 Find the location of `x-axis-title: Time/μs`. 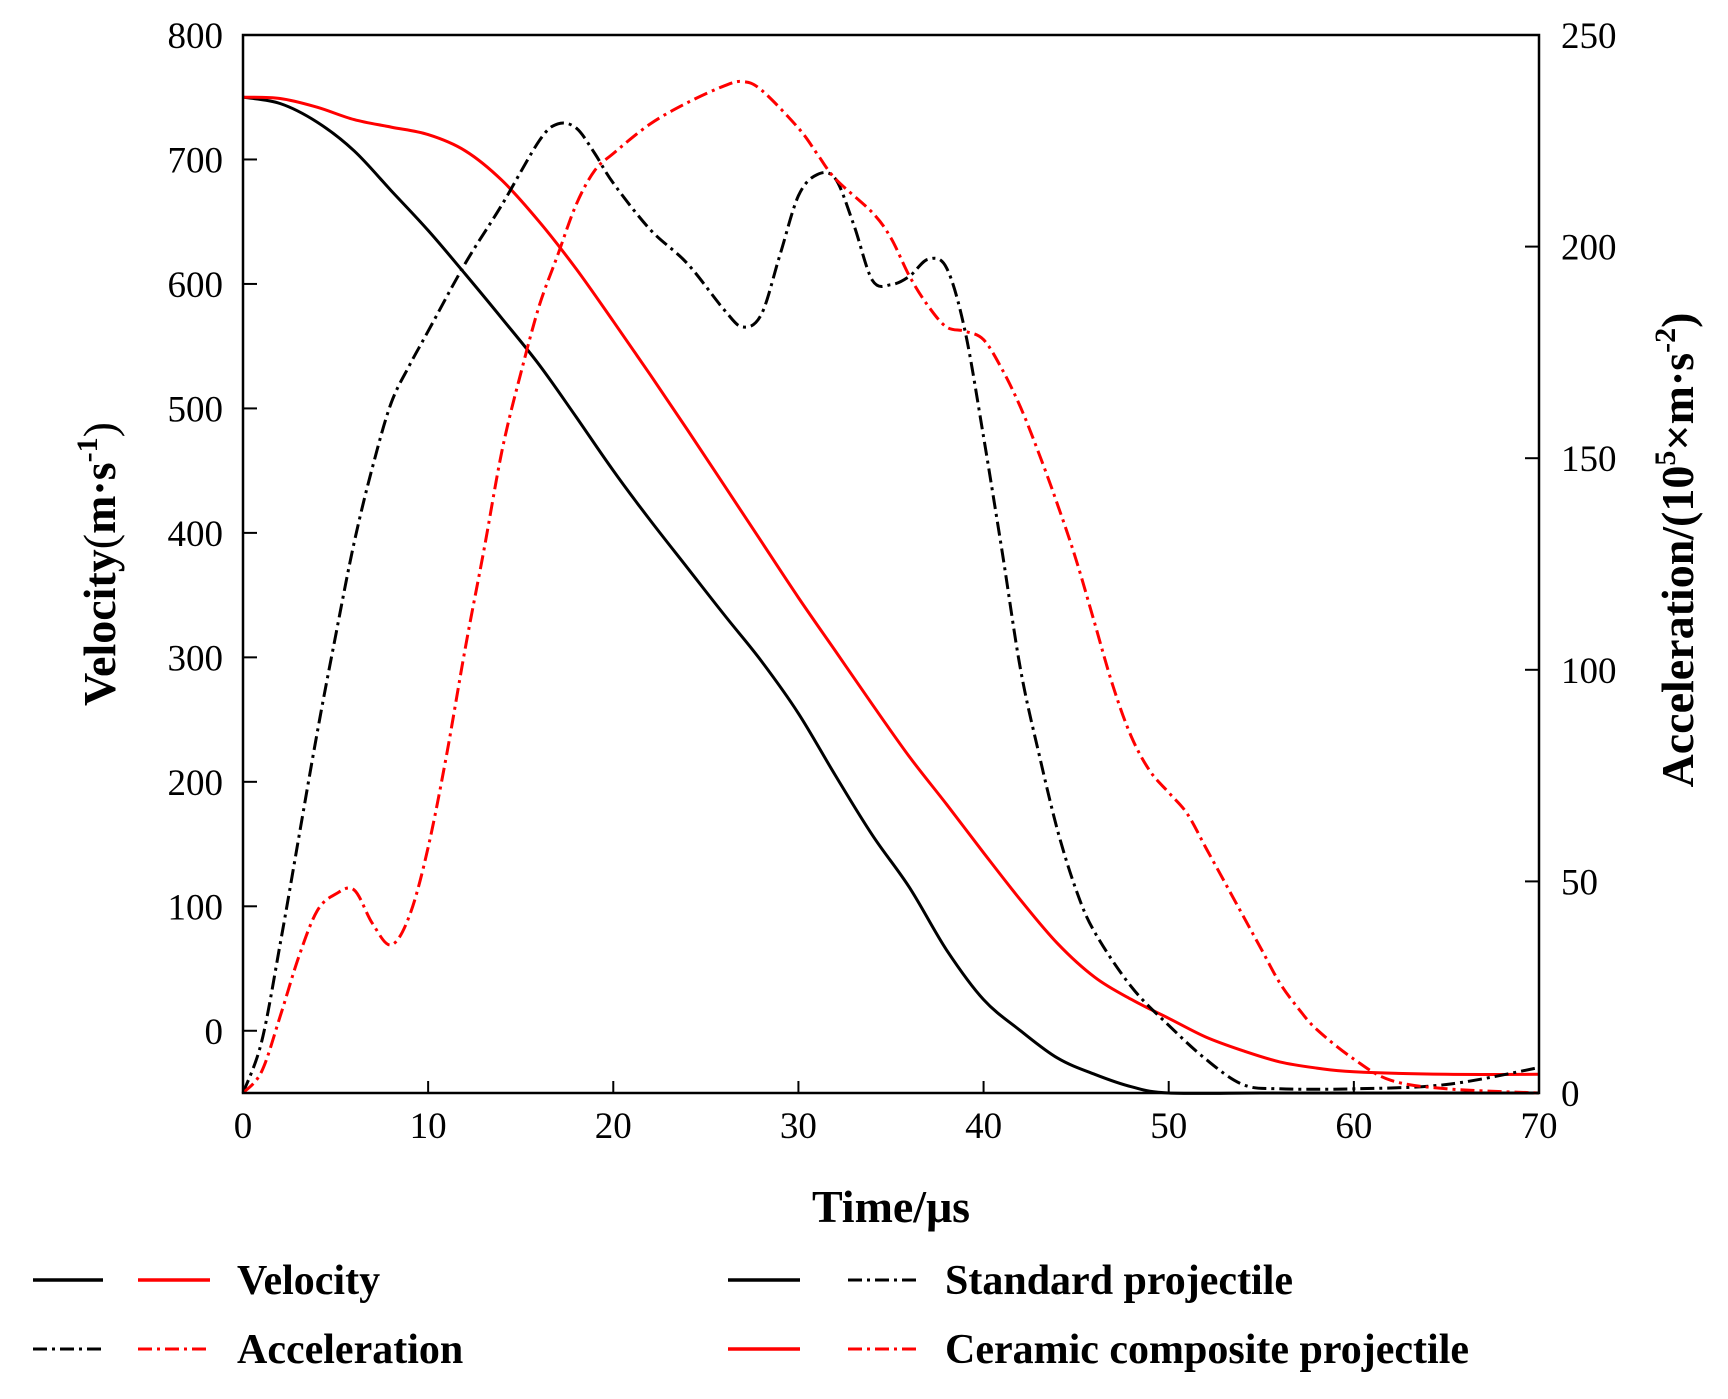

x-axis-title: Time/μs is located at coordinates (891, 1206).